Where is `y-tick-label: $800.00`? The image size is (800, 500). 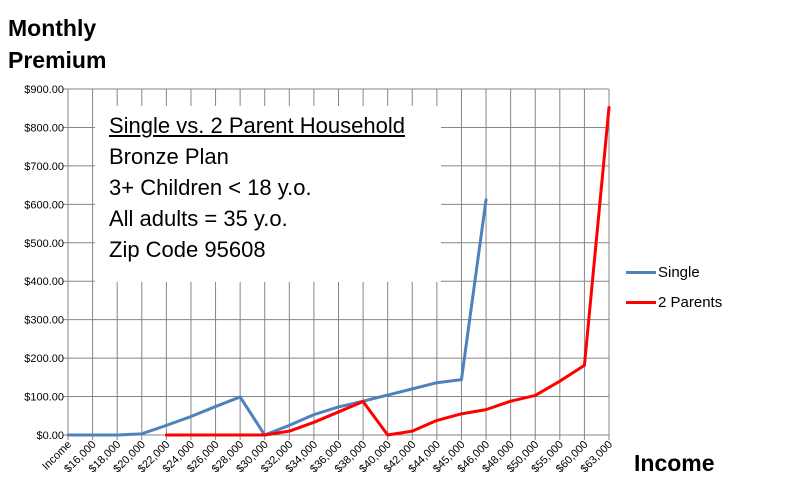 y-tick-label: $800.00 is located at coordinates (44, 128).